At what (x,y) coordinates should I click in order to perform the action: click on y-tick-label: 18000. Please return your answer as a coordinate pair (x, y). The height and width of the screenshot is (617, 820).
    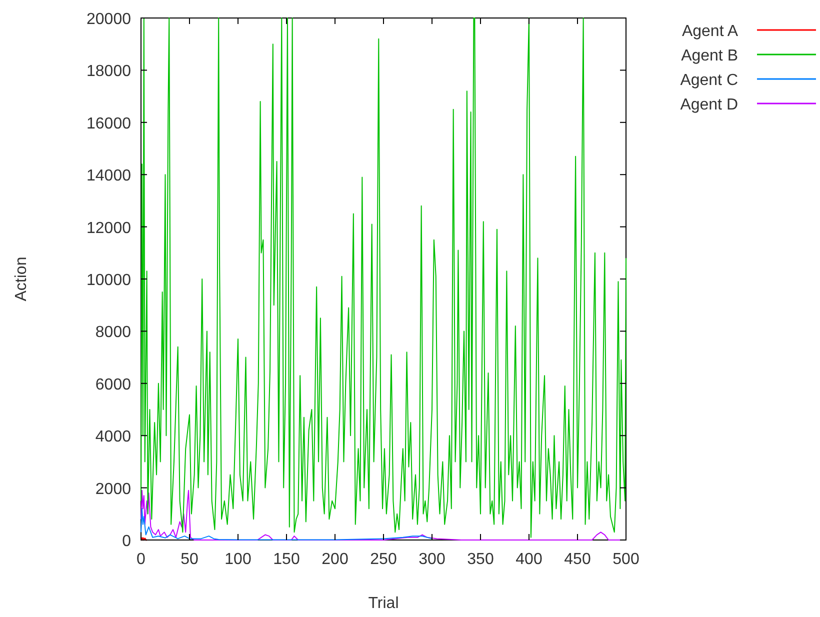
    Looking at the image, I should click on (109, 71).